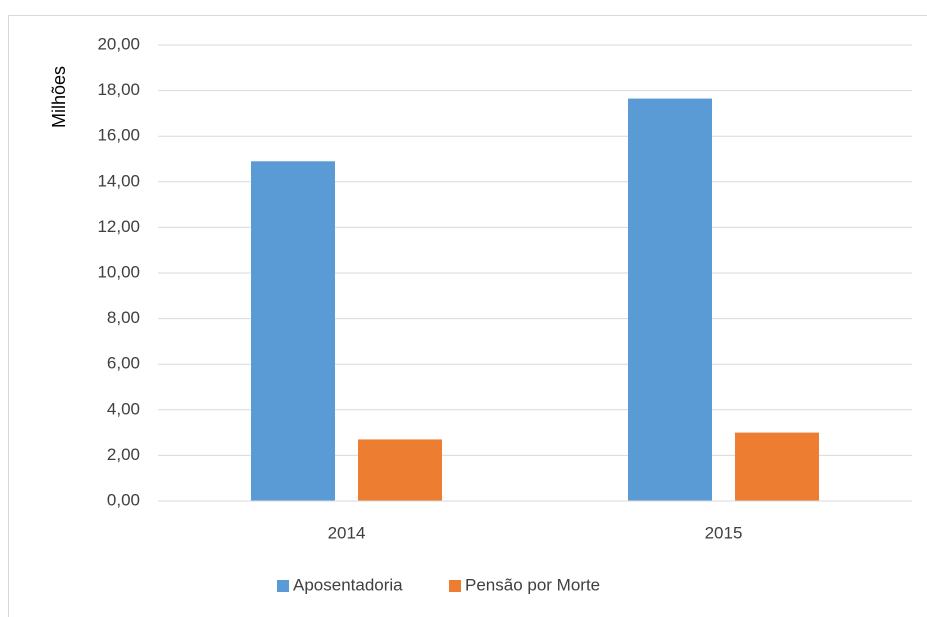 This screenshot has height=617, width=927. I want to click on y-tick-label: 0,00, so click(123, 499).